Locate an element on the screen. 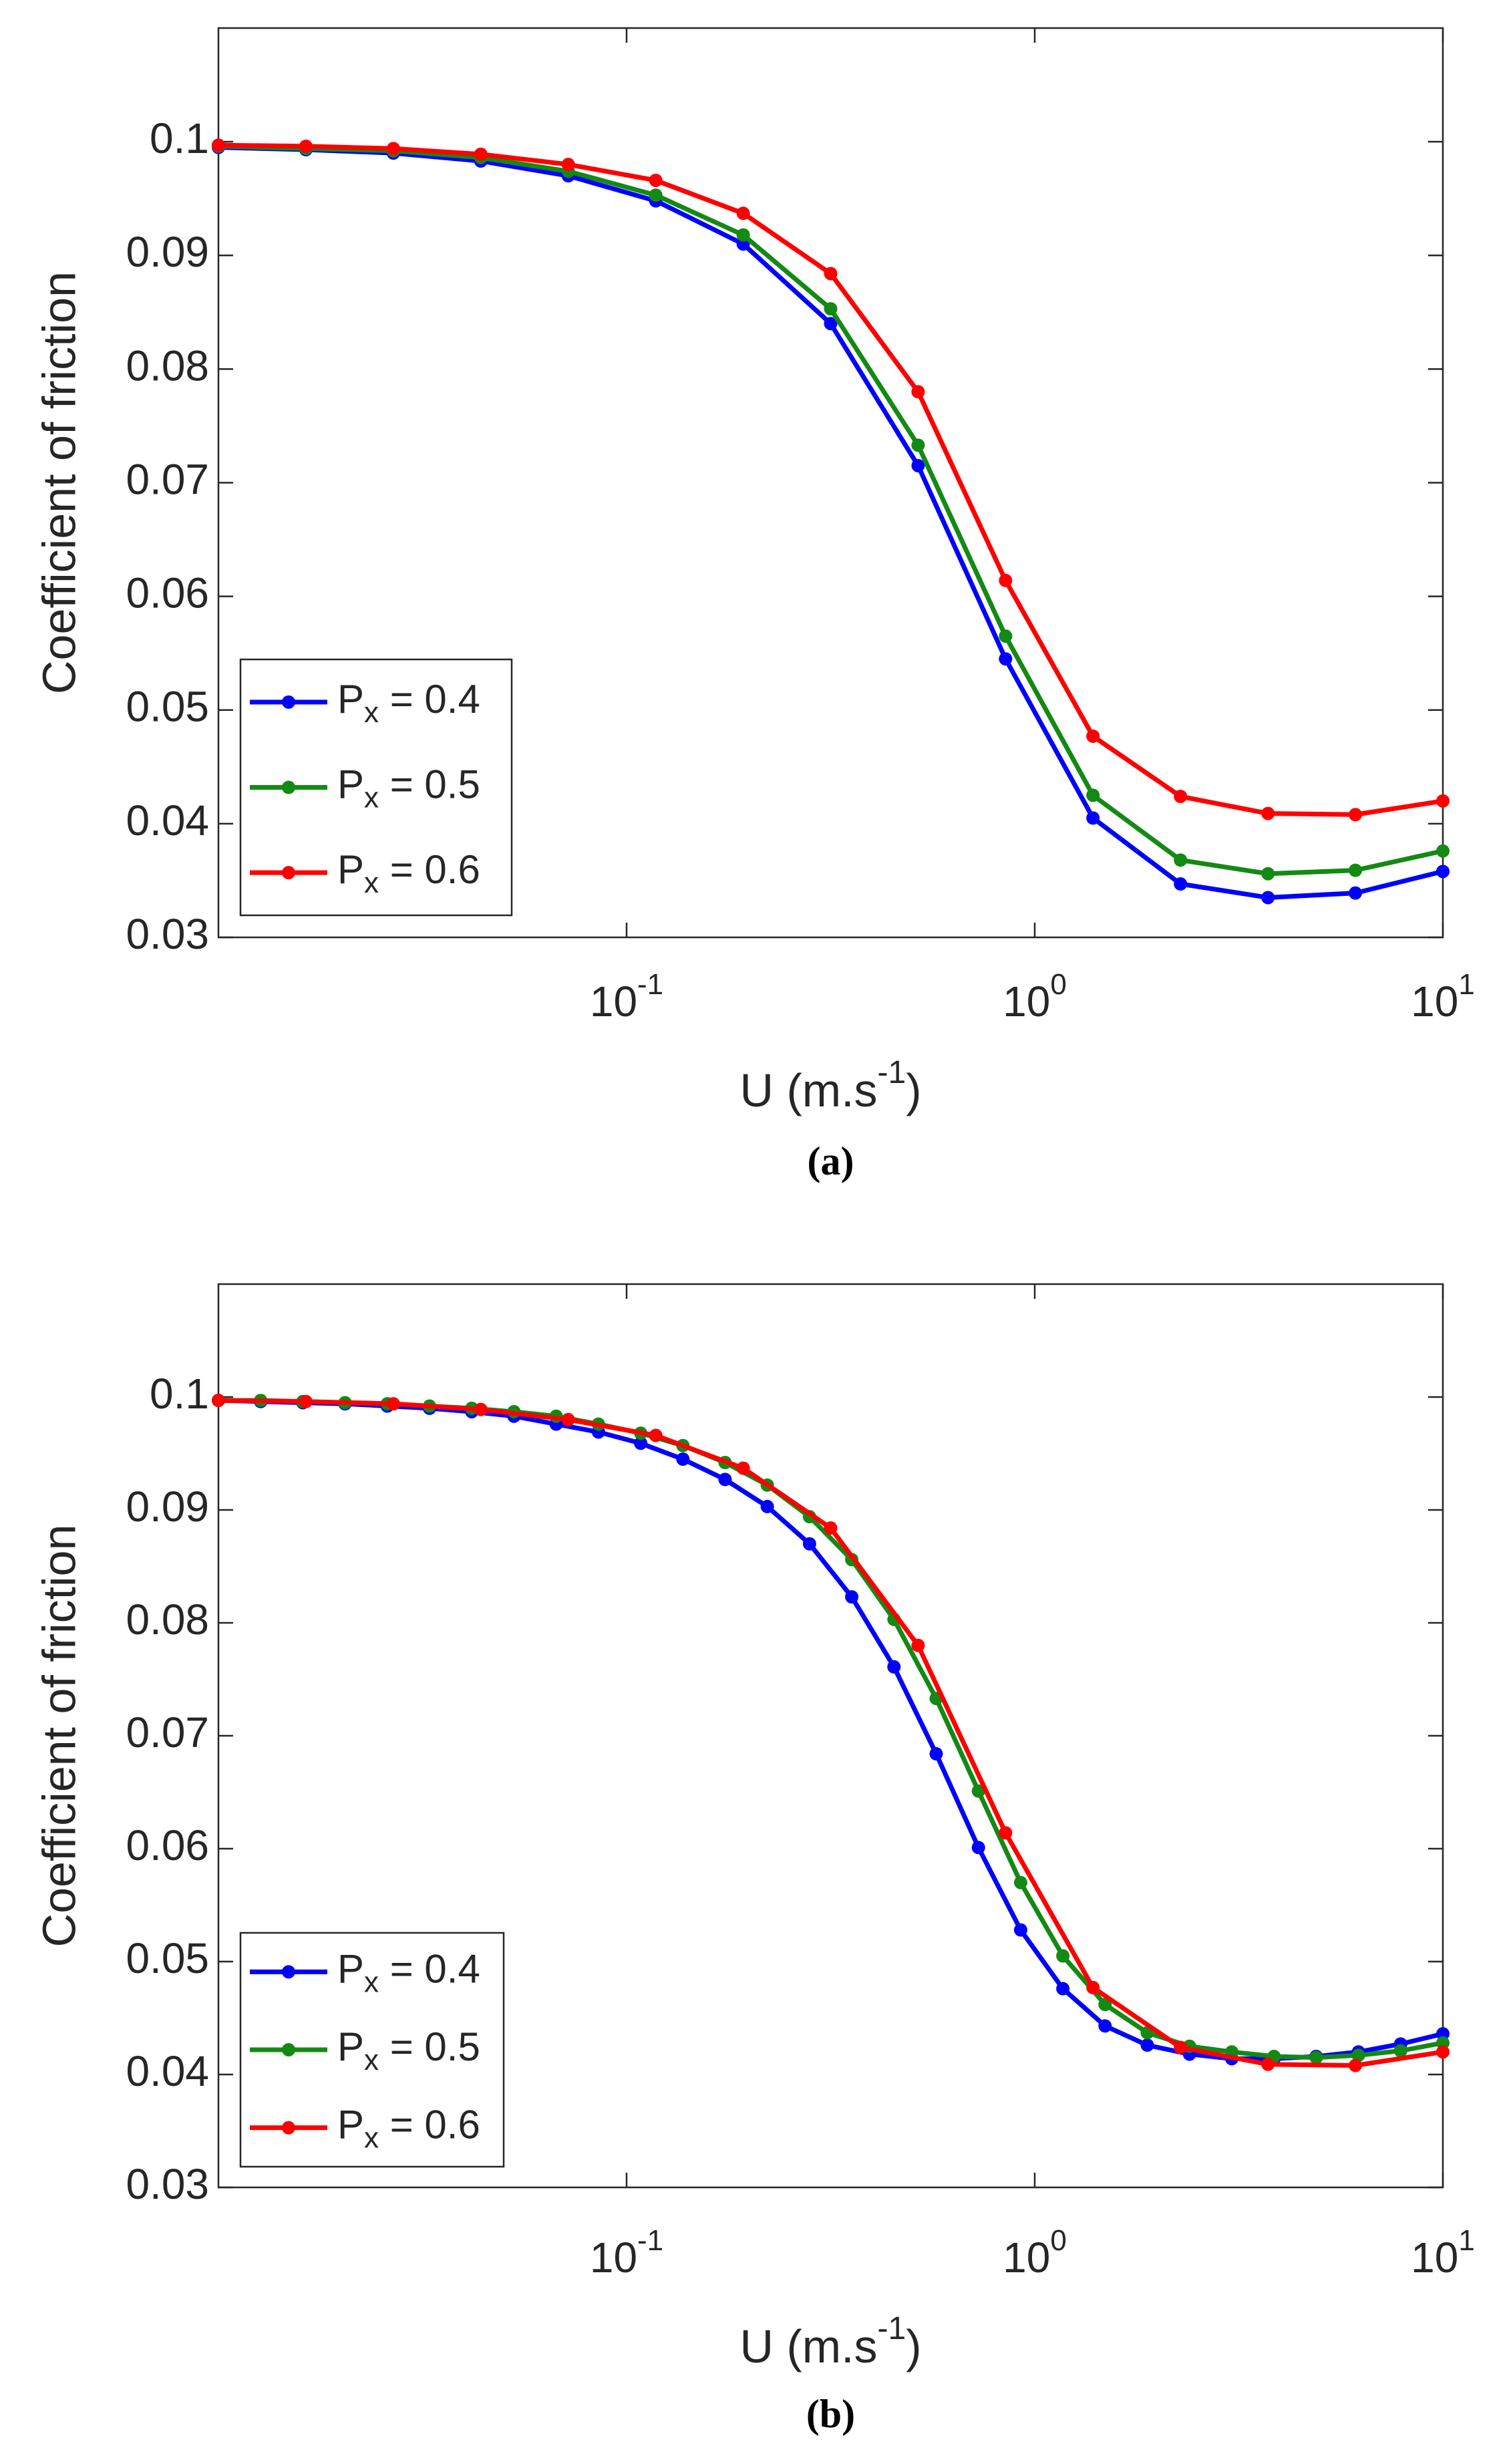 The height and width of the screenshot is (2464, 1507). caption: (a) is located at coordinates (831, 1161).